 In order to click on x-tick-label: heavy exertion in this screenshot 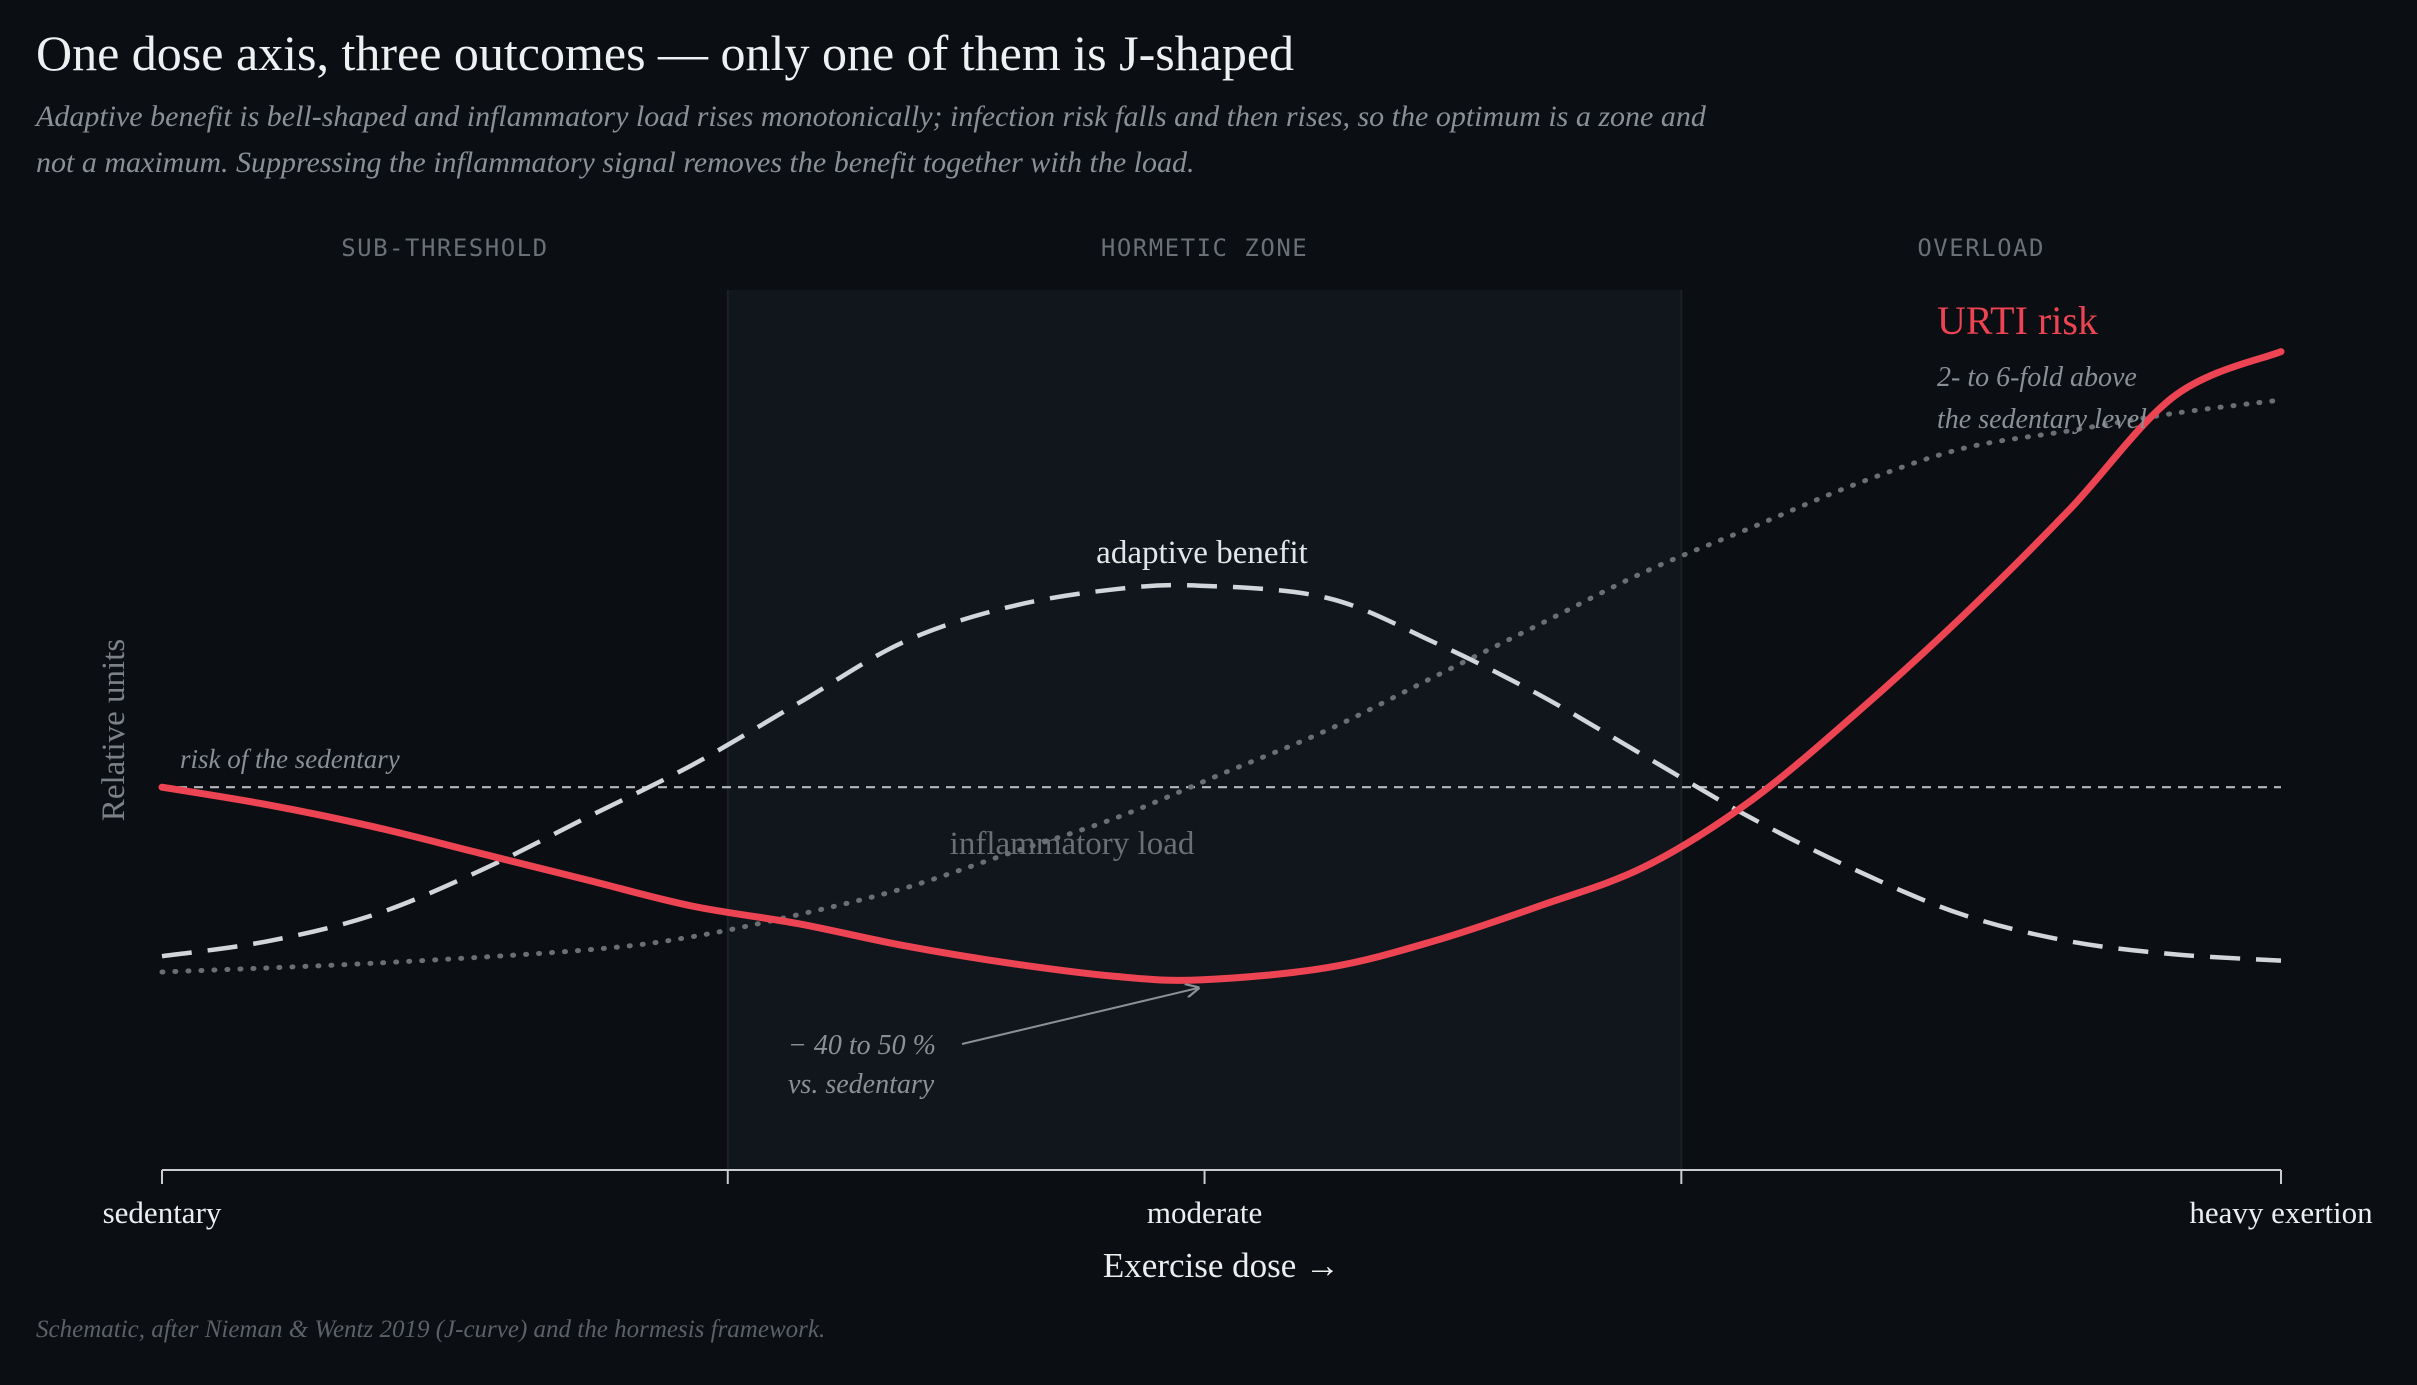, I will do `click(2281, 1212)`.